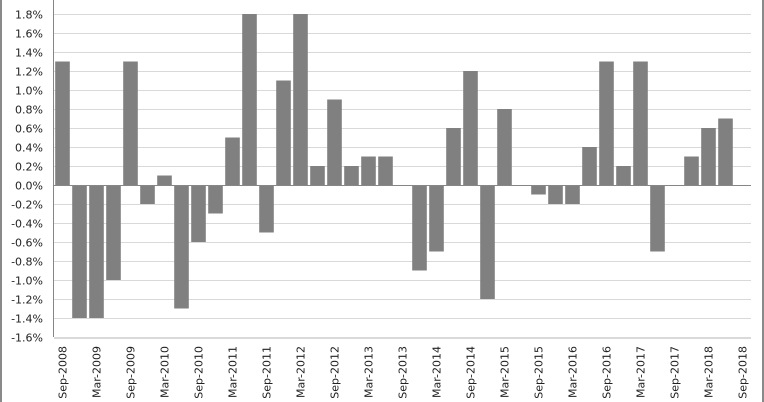 This screenshot has width=764, height=402. What do you see at coordinates (27, 205) in the screenshot?
I see `y-tick-label: -0.2%` at bounding box center [27, 205].